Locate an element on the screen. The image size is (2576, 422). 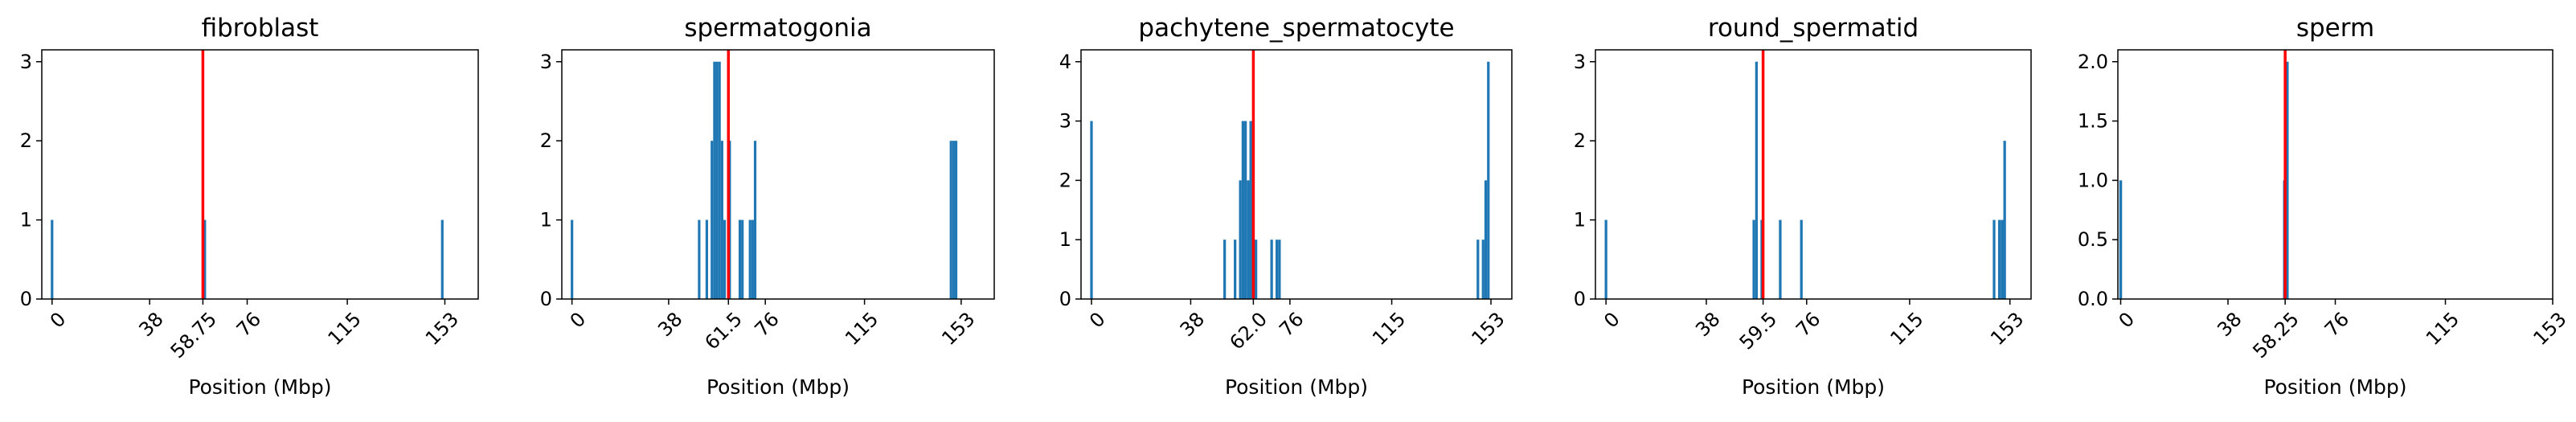
x-axis-label-4: Position (Mbp) is located at coordinates (2334, 387).